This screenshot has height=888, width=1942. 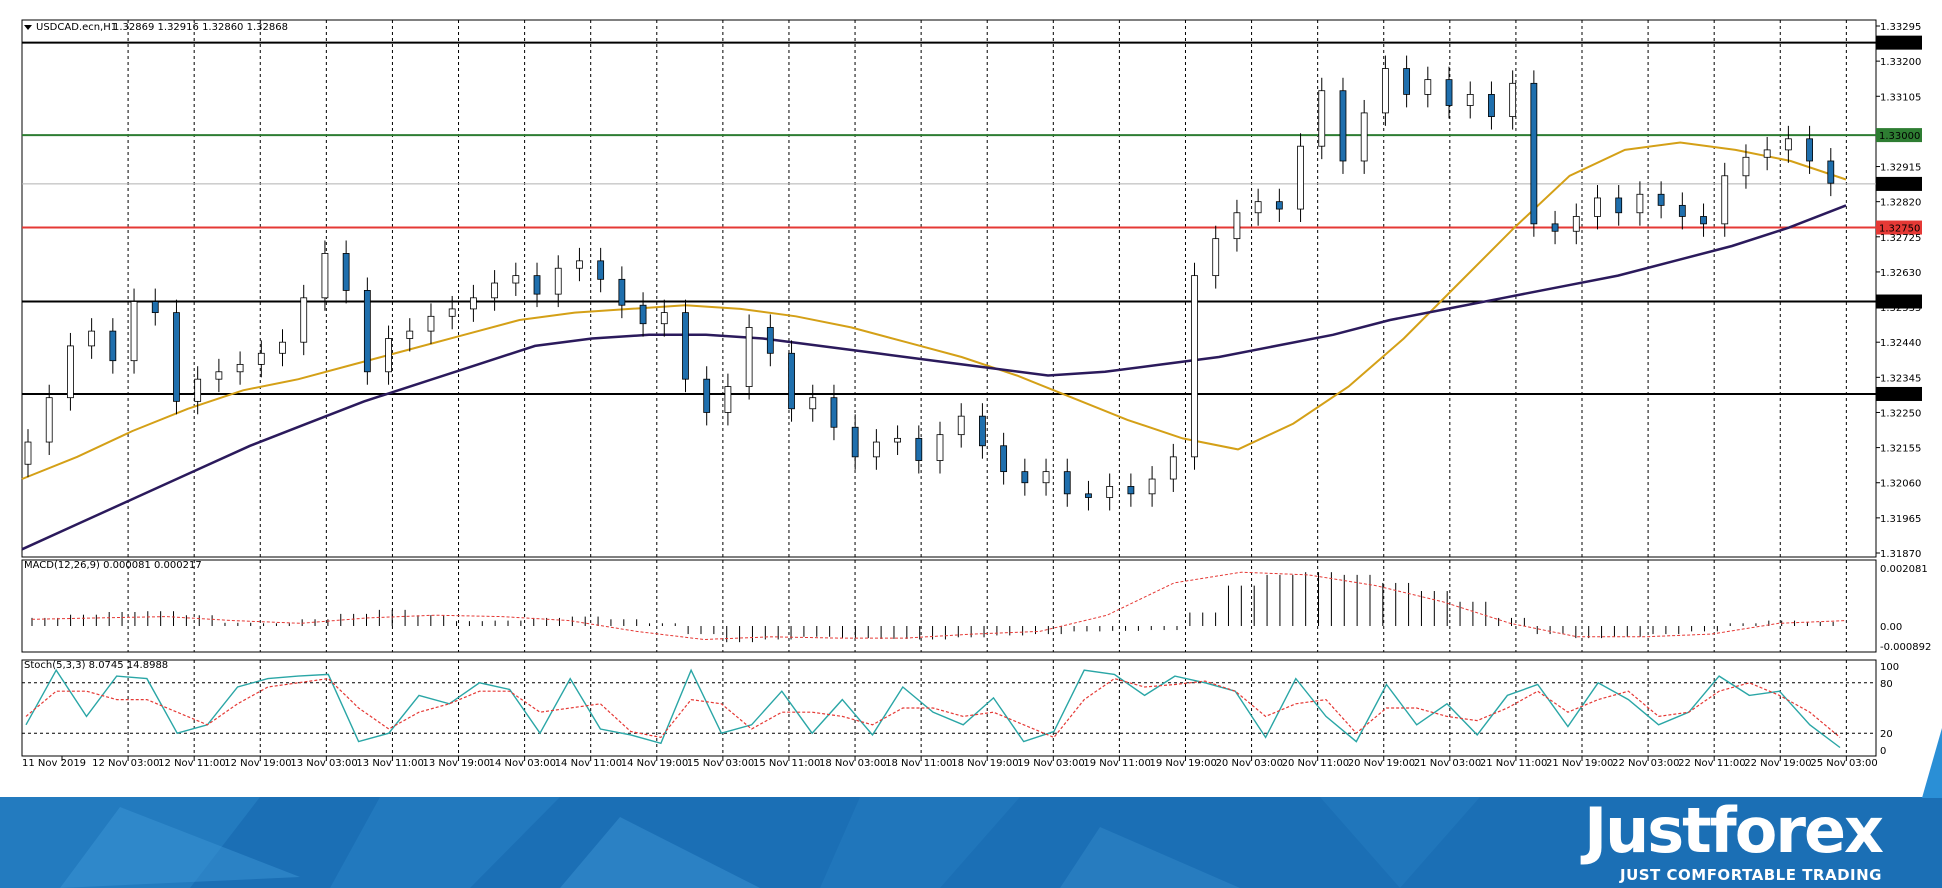 I want to click on macd-panel: 0.002081 0.00 -0.000892, so click(x=981, y=608).